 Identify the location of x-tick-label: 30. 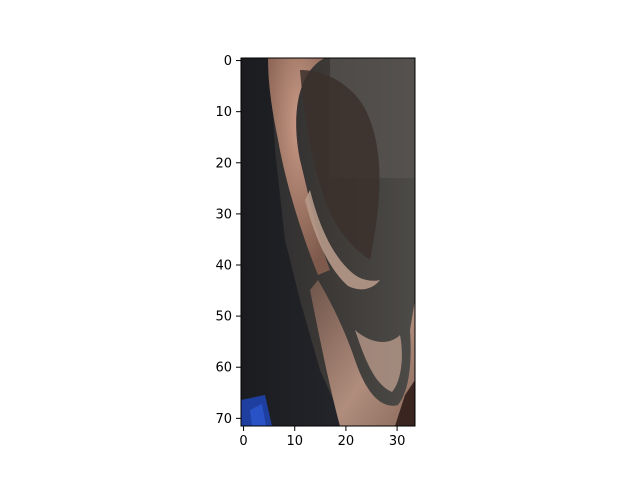
(397, 441).